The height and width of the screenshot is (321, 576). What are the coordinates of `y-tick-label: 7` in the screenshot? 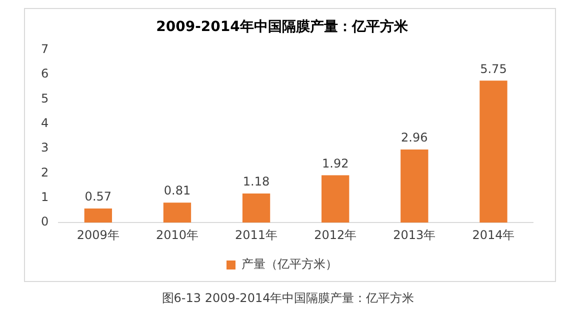 It's located at (44, 49).